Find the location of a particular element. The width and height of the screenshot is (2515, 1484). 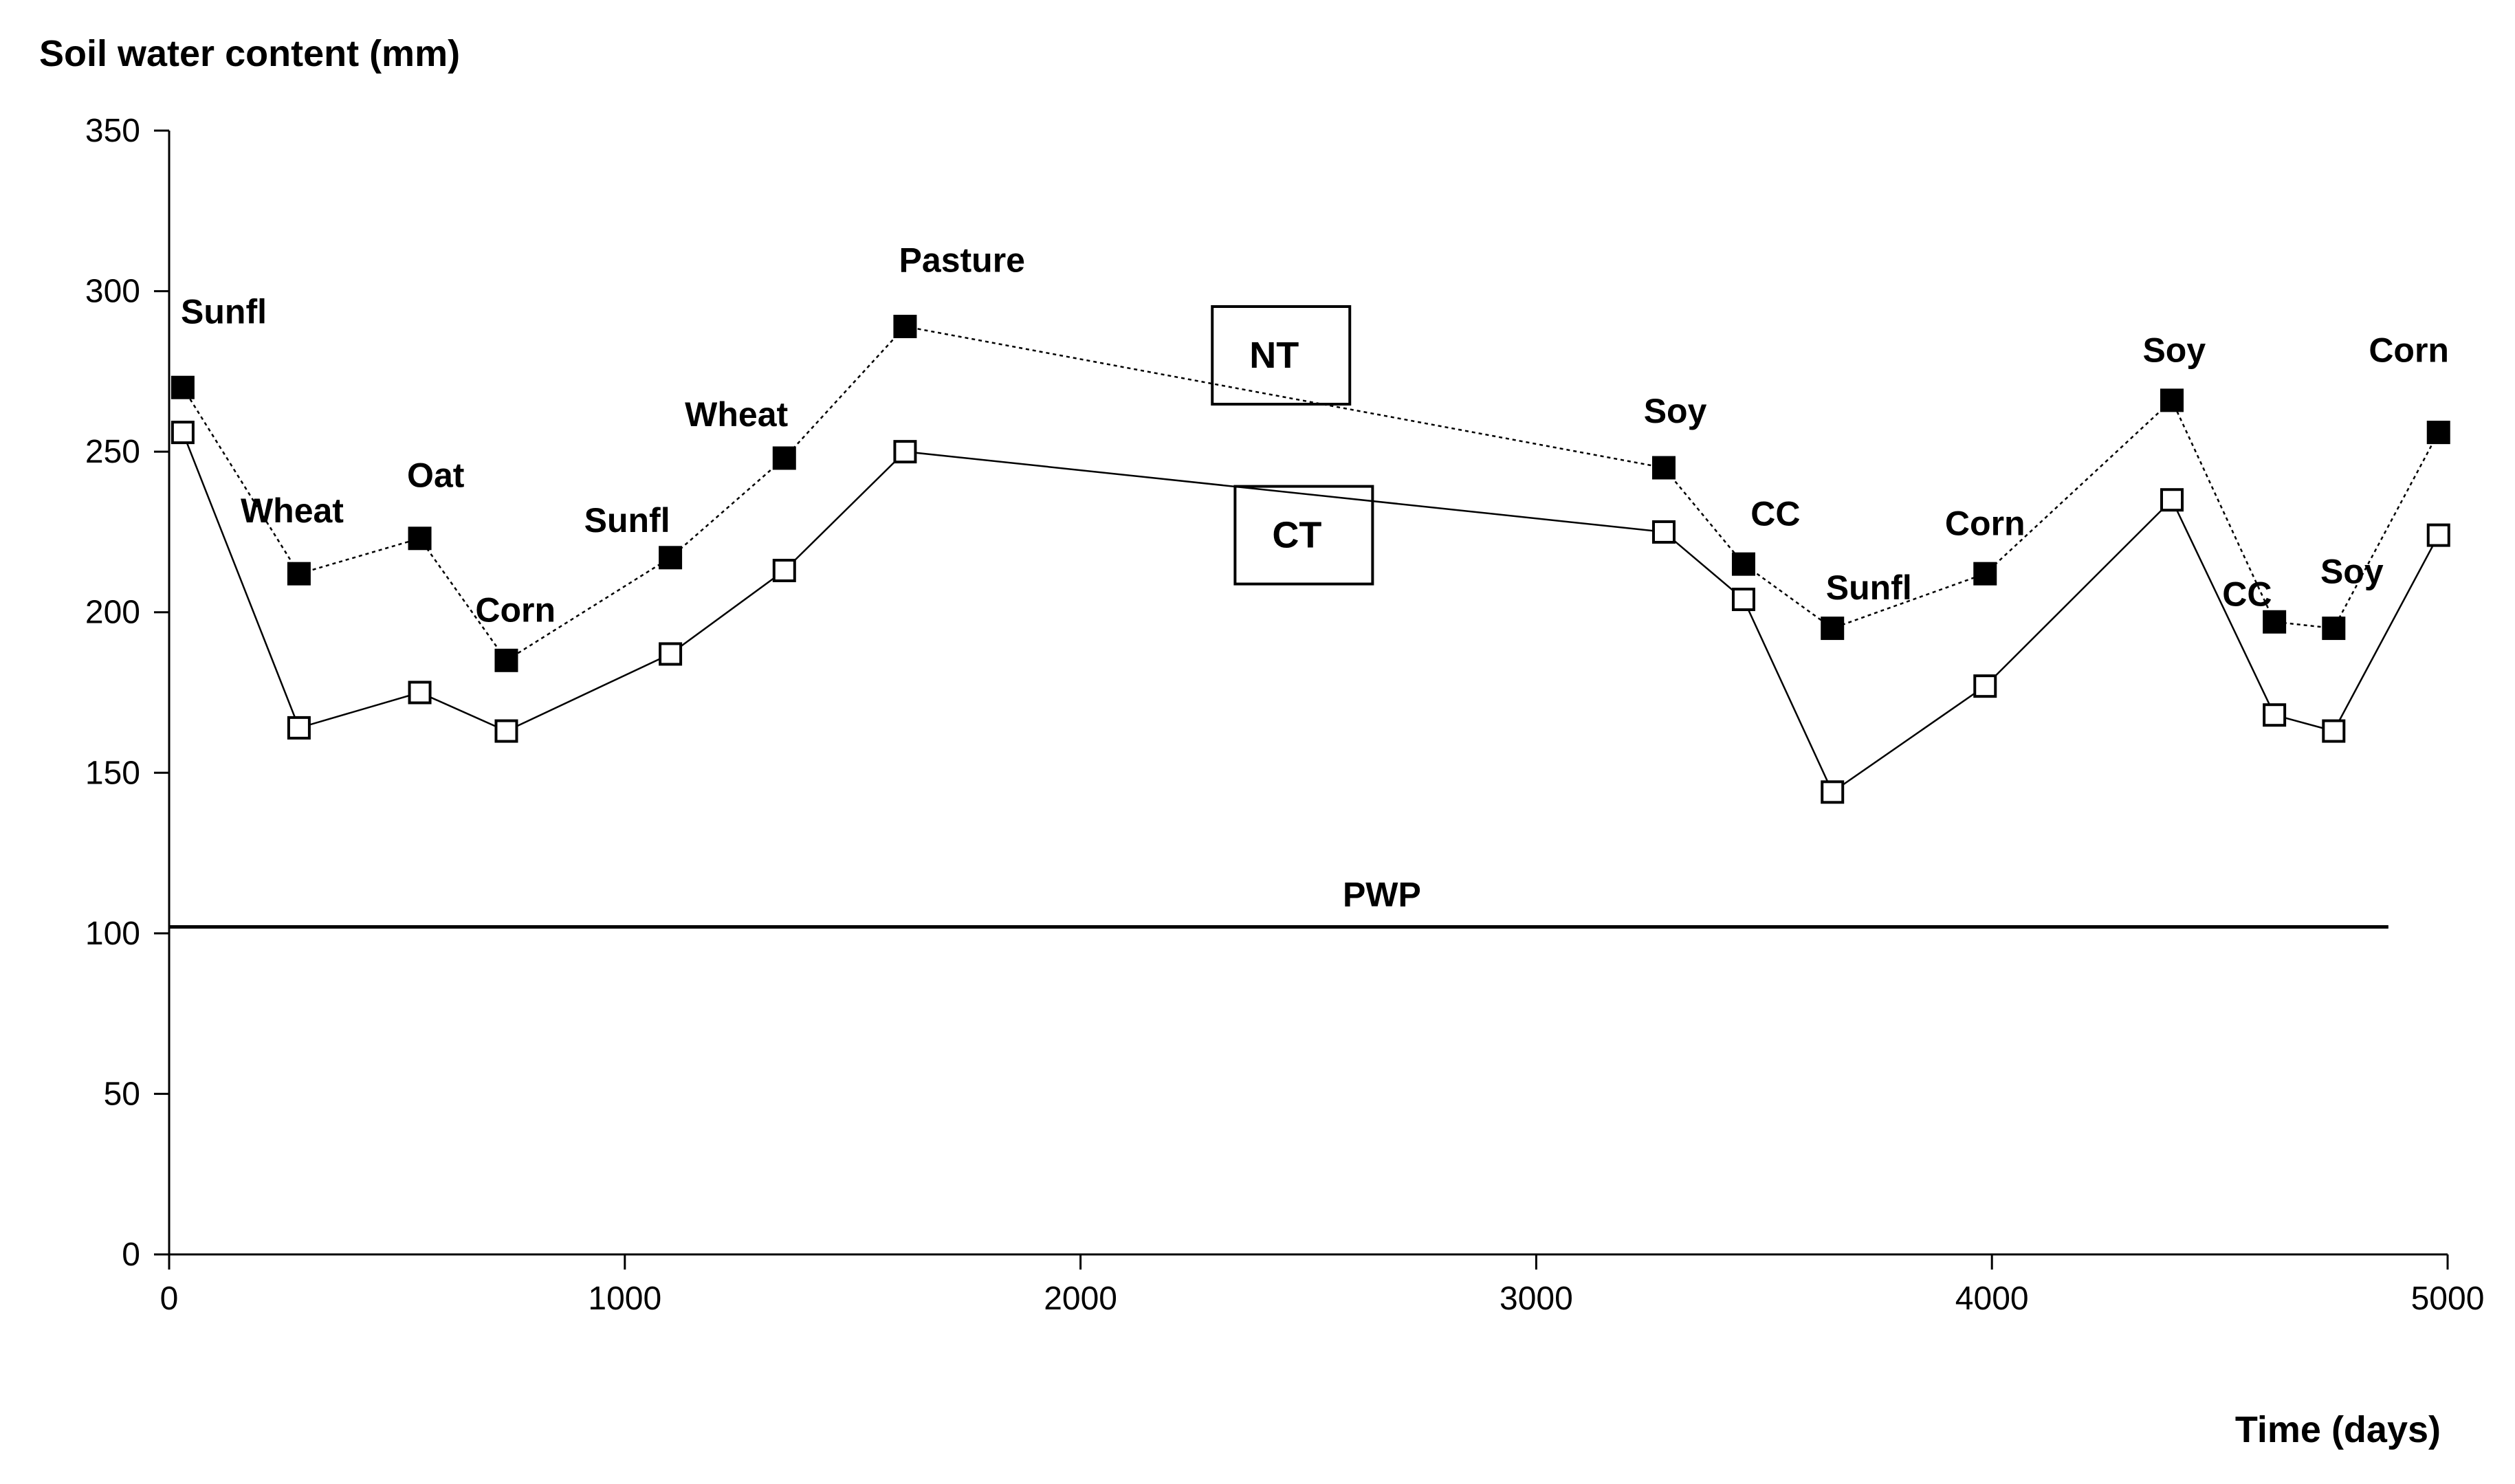

y-tick-label: 0 is located at coordinates (131, 1255).